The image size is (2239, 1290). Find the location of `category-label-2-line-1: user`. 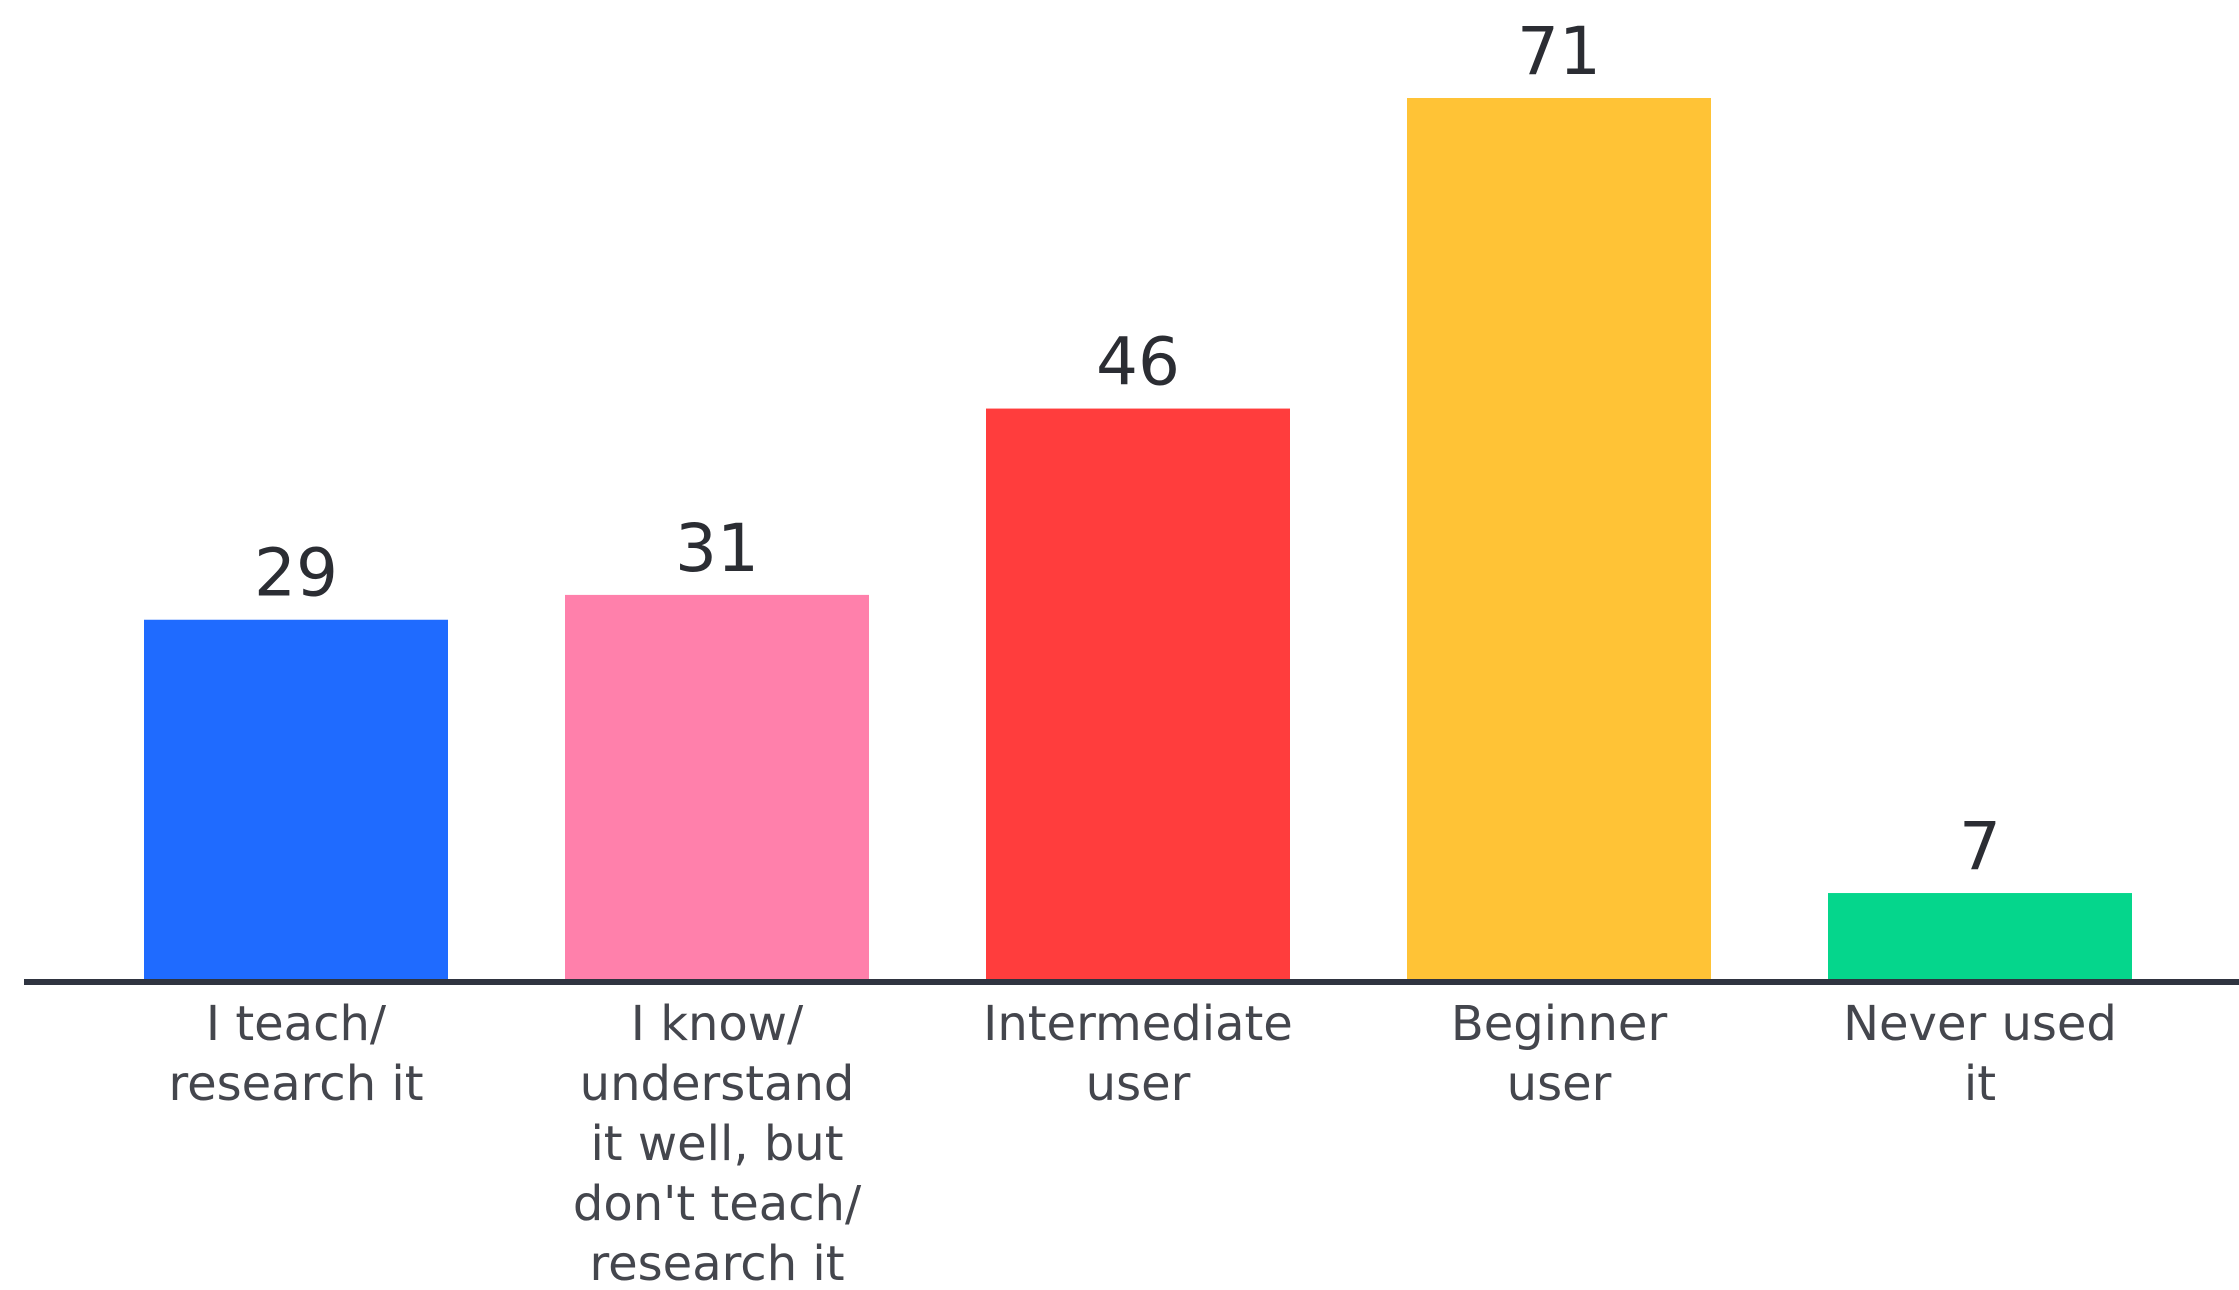

category-label-2-line-1: user is located at coordinates (1138, 1084).